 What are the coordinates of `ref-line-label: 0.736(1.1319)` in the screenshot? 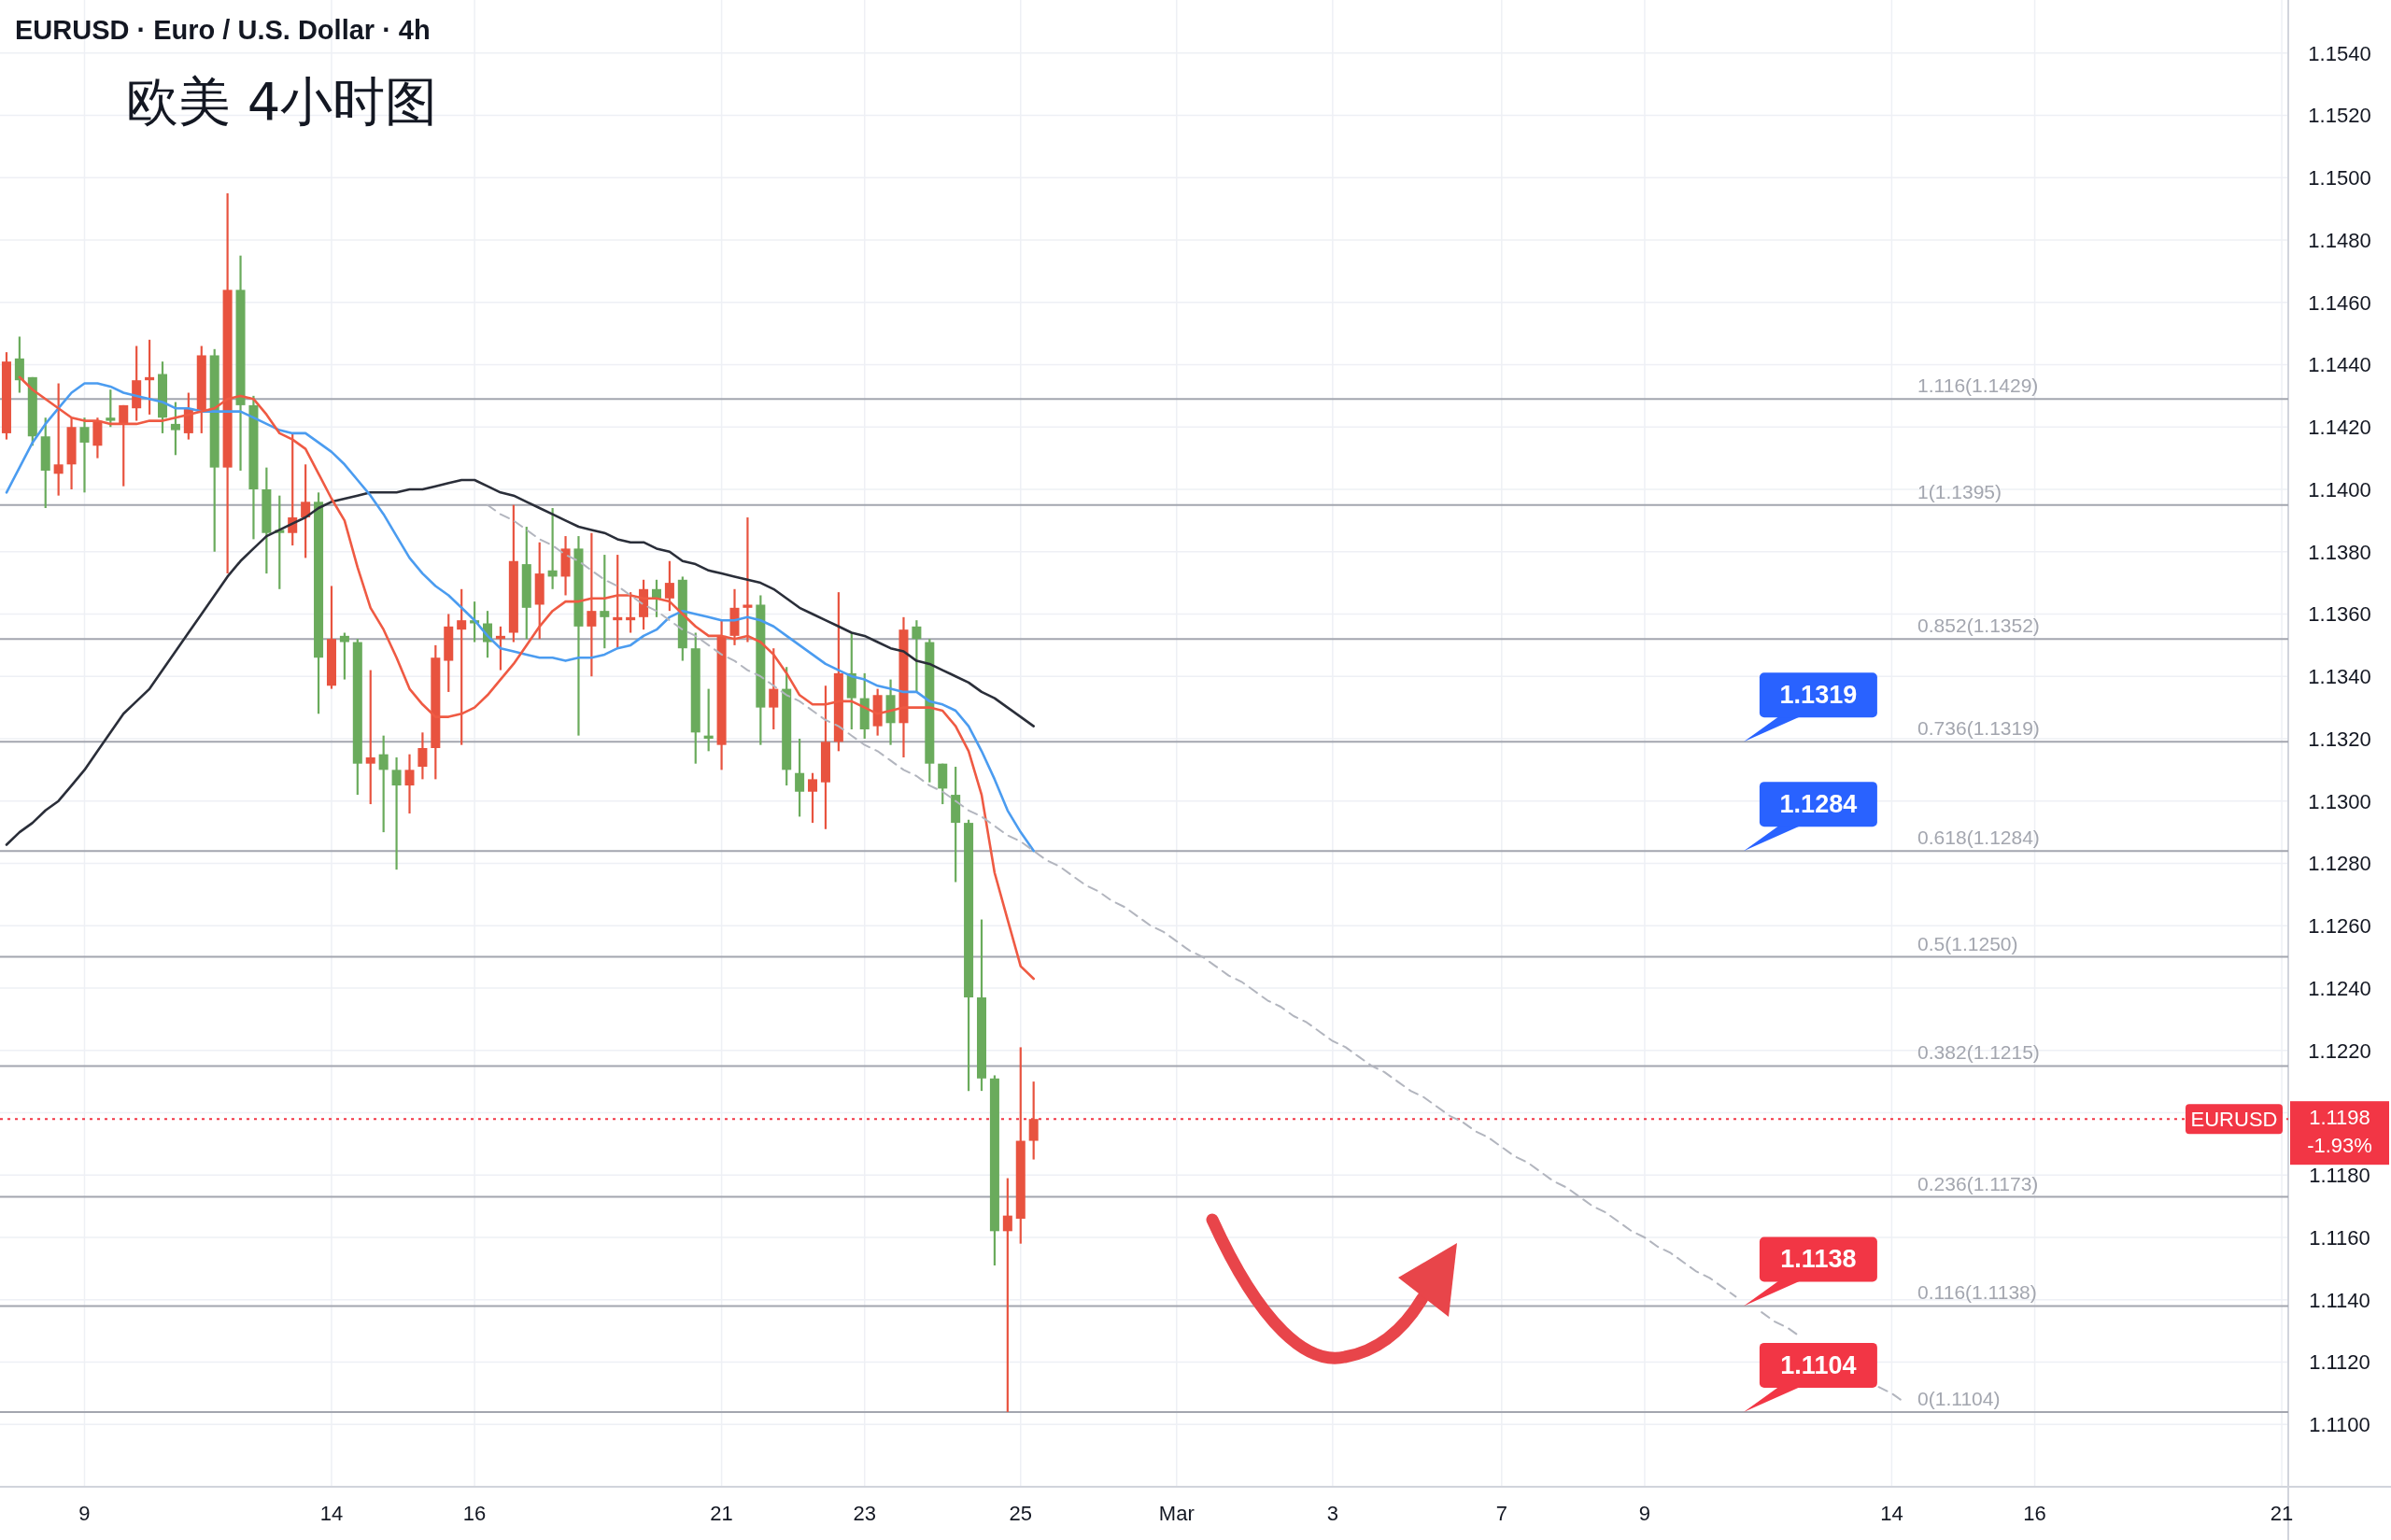 It's located at (1978, 728).